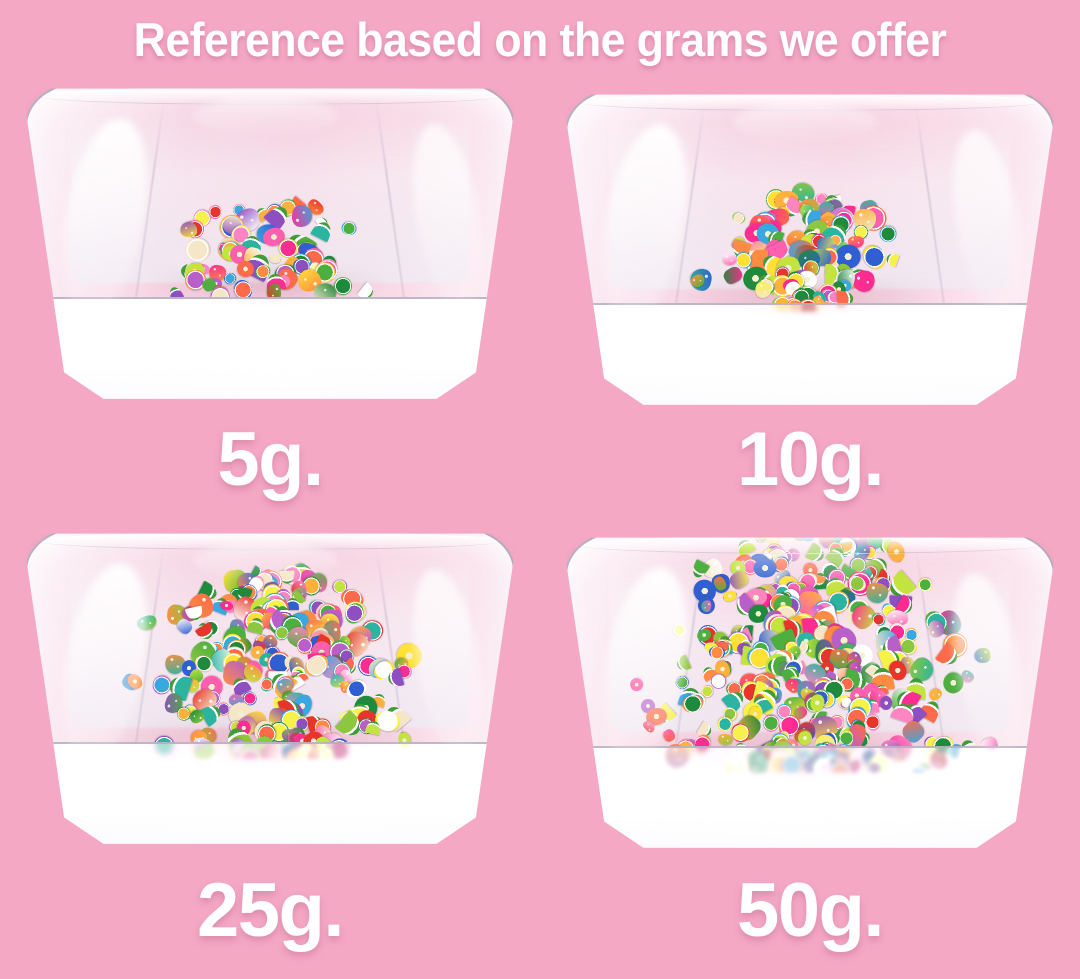 The width and height of the screenshot is (1080, 979). Describe the element at coordinates (270, 459) in the screenshot. I see `weight-label-5g: 5g.` at that location.